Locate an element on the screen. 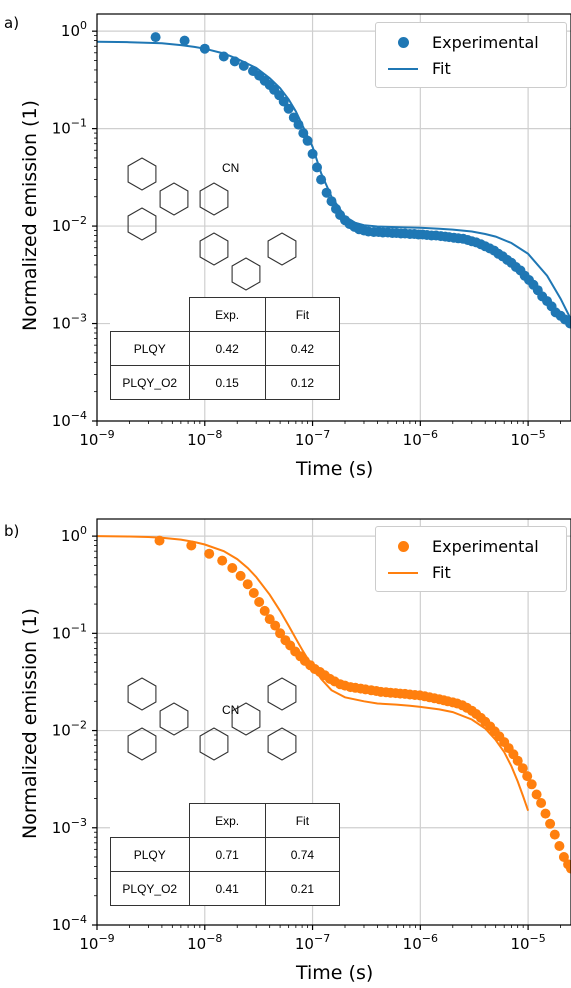 This screenshot has width=571, height=988. y-axis-label-a: Normalized emission (1) is located at coordinates (30, 215).